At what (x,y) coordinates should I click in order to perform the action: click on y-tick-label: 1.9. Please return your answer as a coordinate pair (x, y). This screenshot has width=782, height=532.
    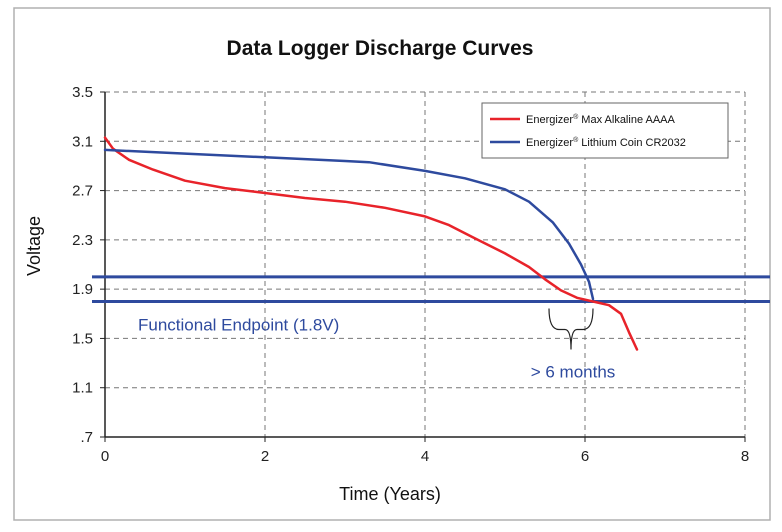
    Looking at the image, I should click on (82, 289).